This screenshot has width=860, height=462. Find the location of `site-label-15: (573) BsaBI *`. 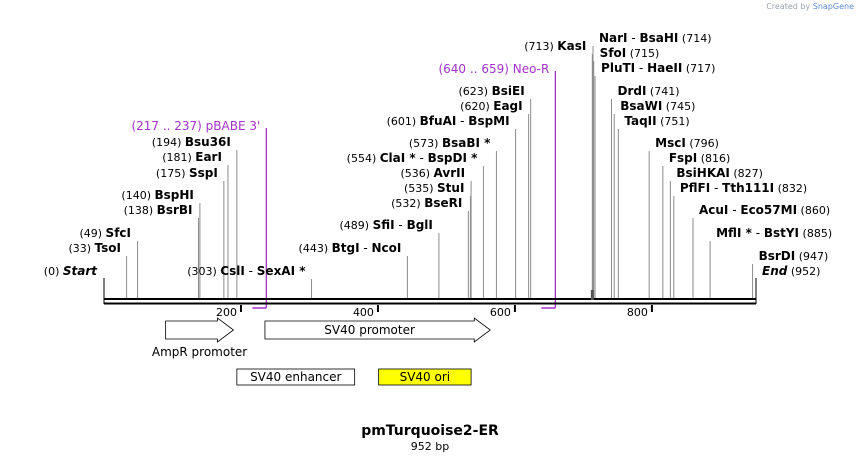

site-label-15: (573) BsaBI * is located at coordinates (450, 143).